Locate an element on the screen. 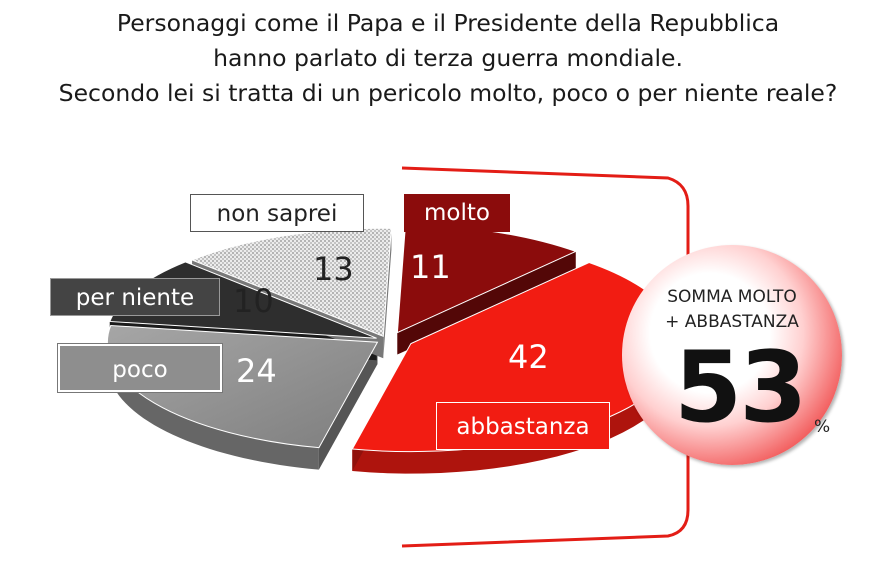 This screenshot has width=896, height=570. title-line-2: hanno parlato di terza guerra mondiale. is located at coordinates (448, 58).